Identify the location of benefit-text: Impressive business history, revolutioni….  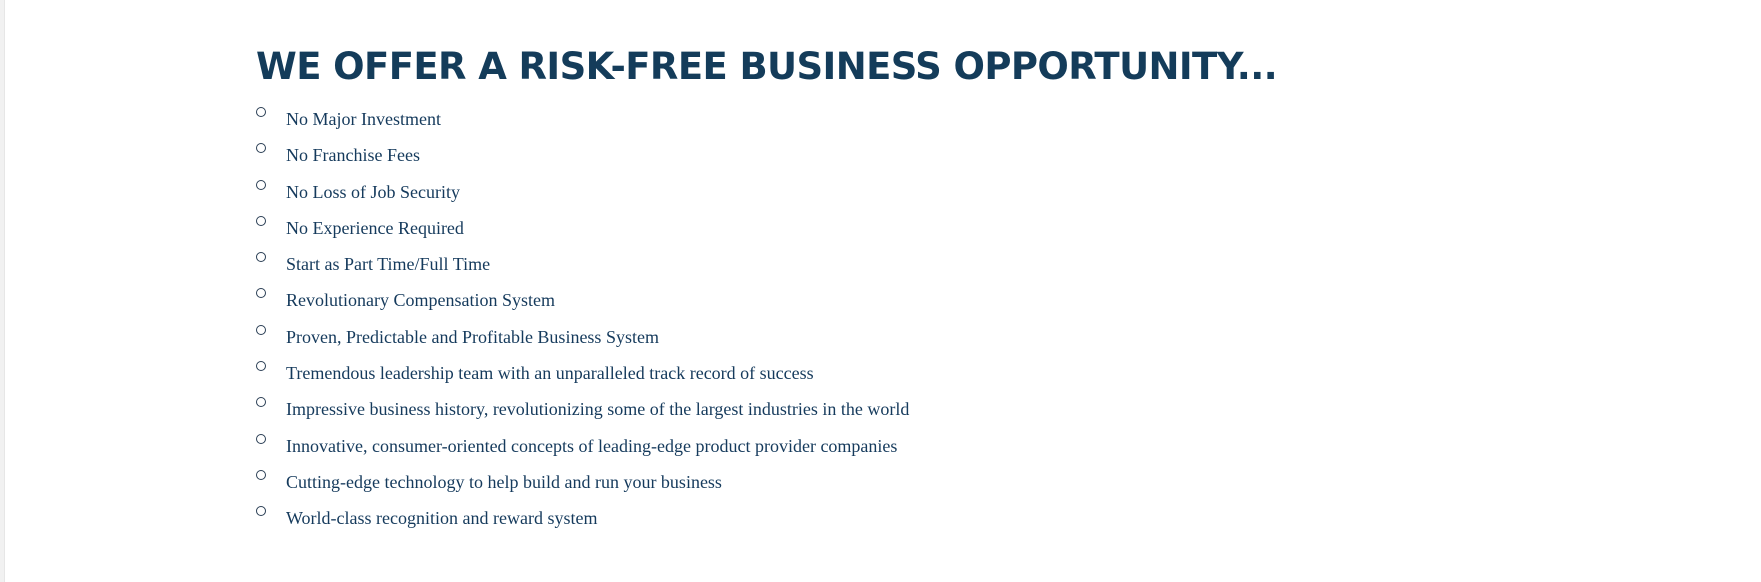
(598, 409).